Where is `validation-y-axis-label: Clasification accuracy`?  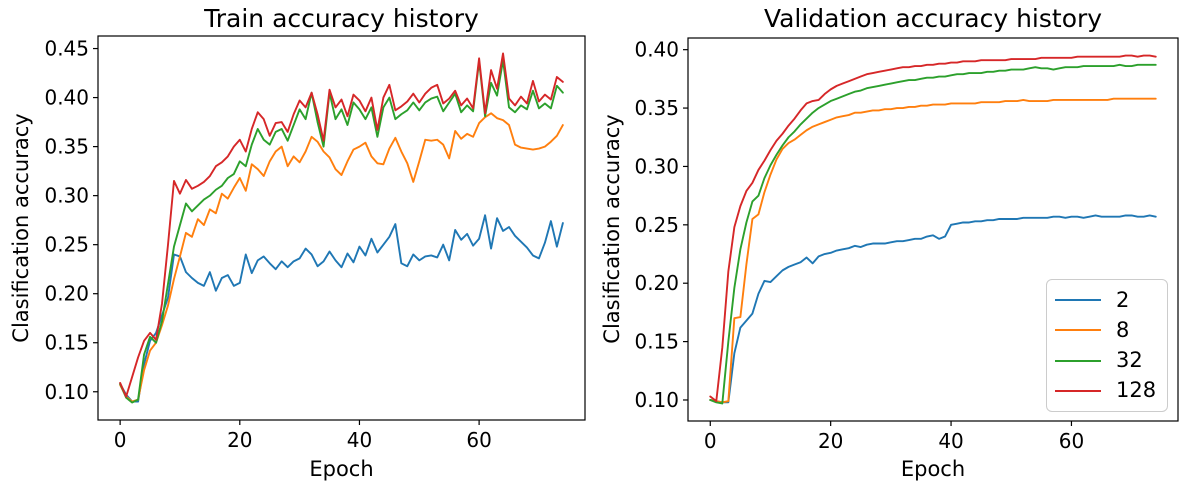
validation-y-axis-label: Clasification accuracy is located at coordinates (612, 229).